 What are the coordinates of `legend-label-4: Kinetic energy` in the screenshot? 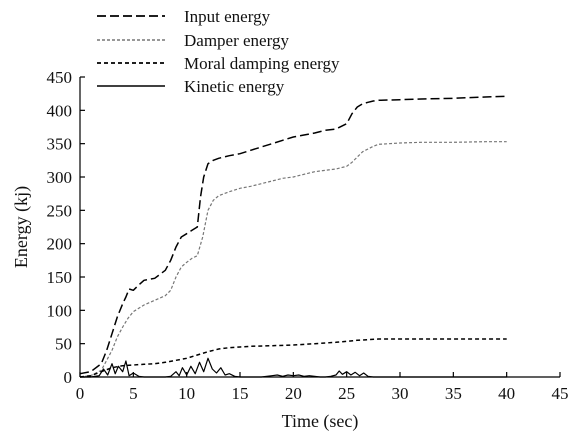 It's located at (234, 86).